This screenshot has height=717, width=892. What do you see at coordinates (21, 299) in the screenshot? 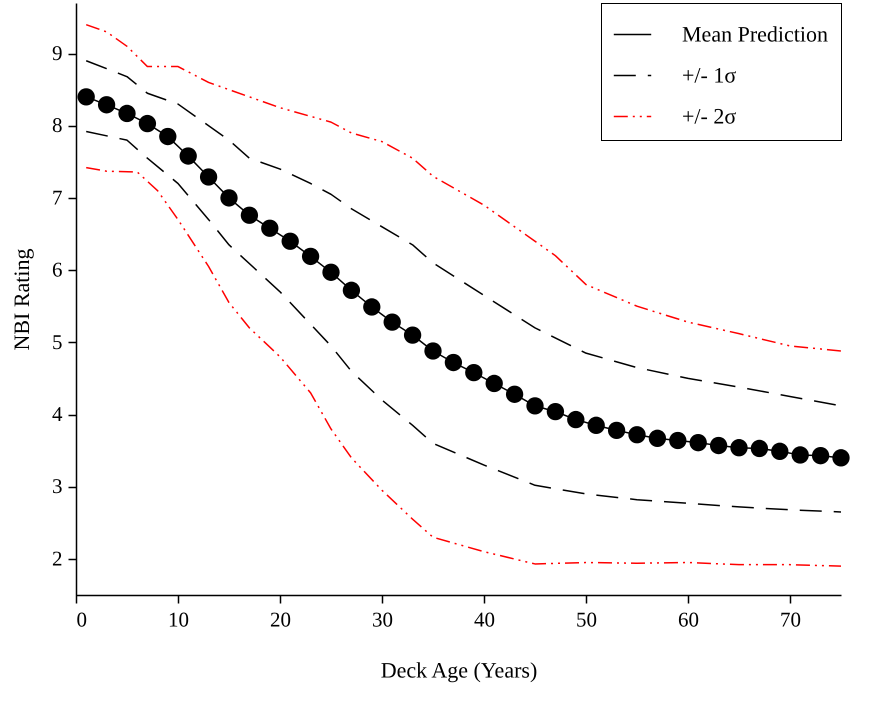
I see `y-axis-title: NBI Rating` at bounding box center [21, 299].